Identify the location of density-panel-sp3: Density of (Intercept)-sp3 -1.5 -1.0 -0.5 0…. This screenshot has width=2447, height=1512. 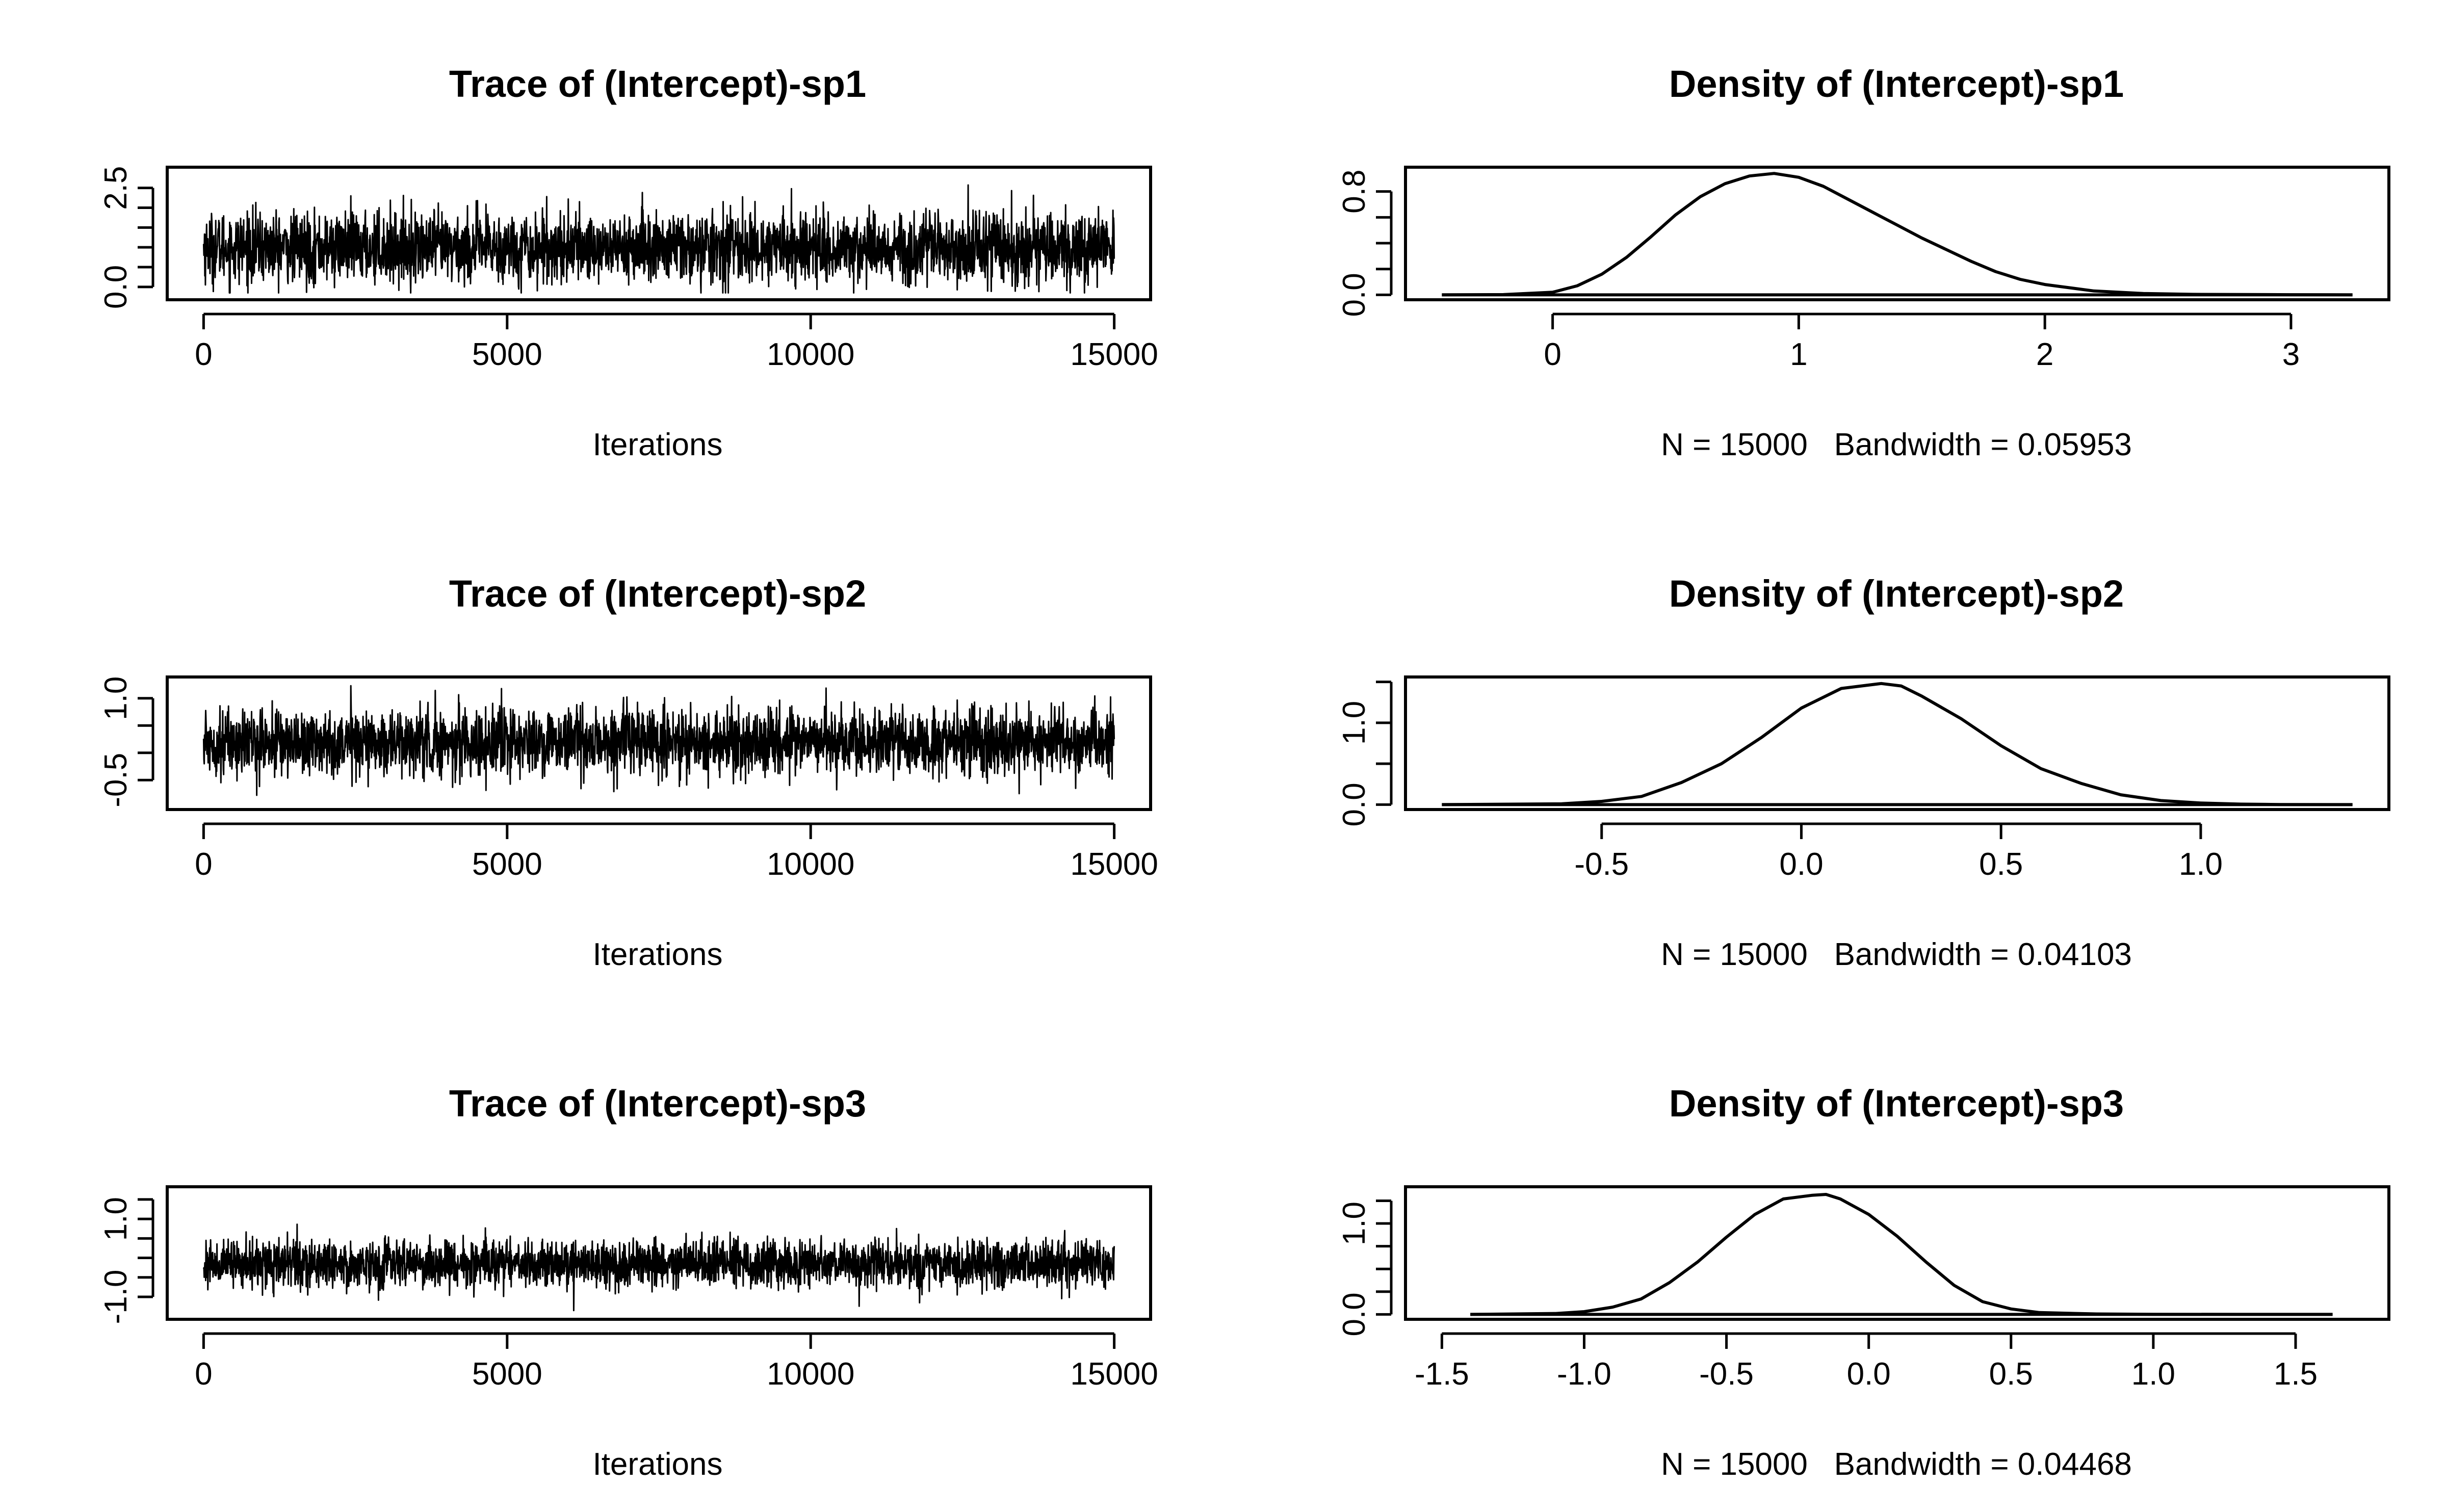
(1863, 1282).